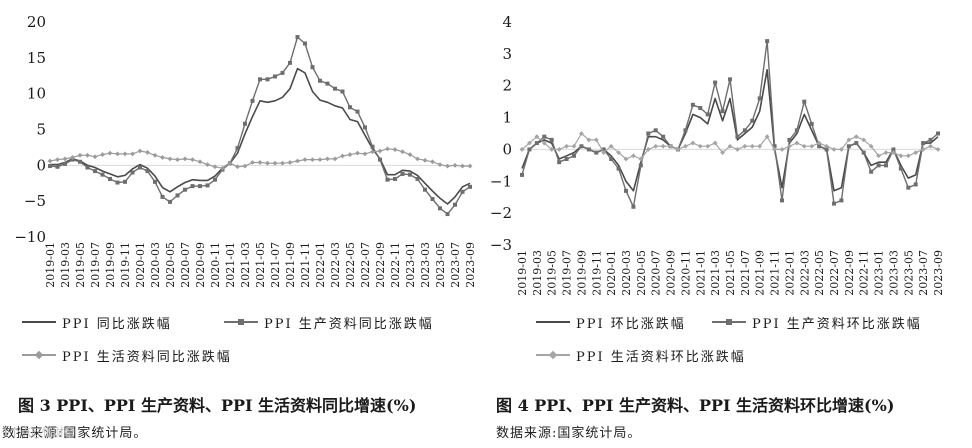 The height and width of the screenshot is (448, 972). I want to click on y-tick-label: 5, so click(41, 130).